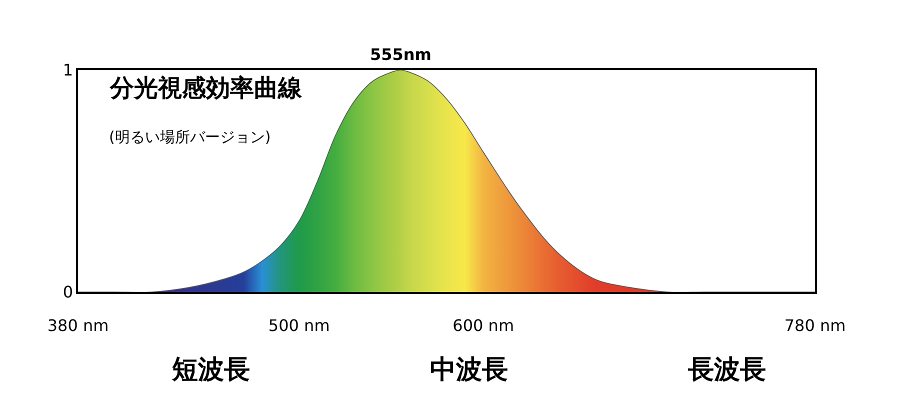 Image resolution: width=915 pixels, height=403 pixels. Describe the element at coordinates (206, 88) in the screenshot. I see `chart-title: 分光視感効率曲線` at that location.